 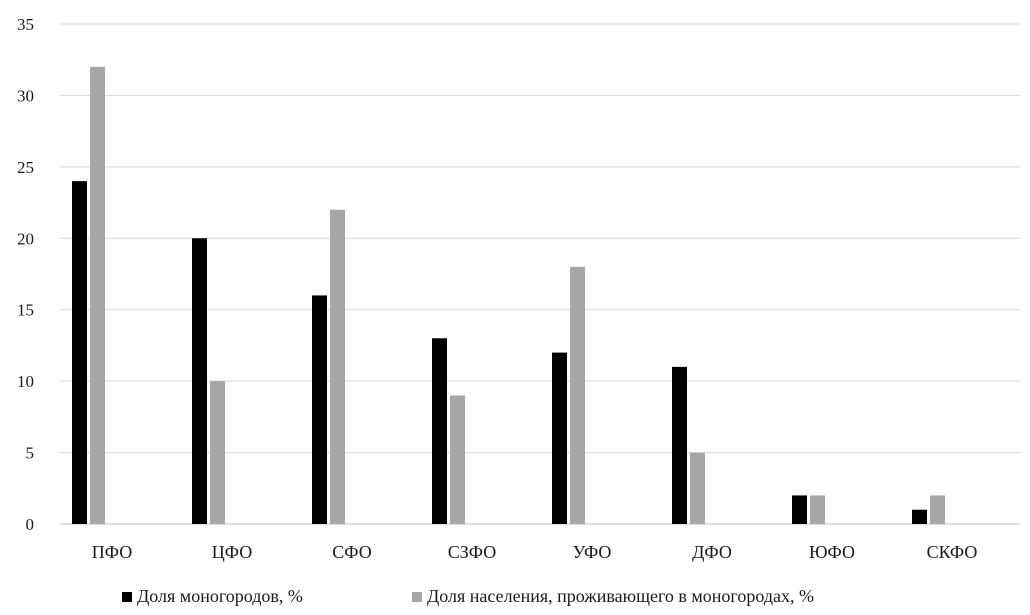 I want to click on y-tick-label: 30, so click(x=25, y=95).